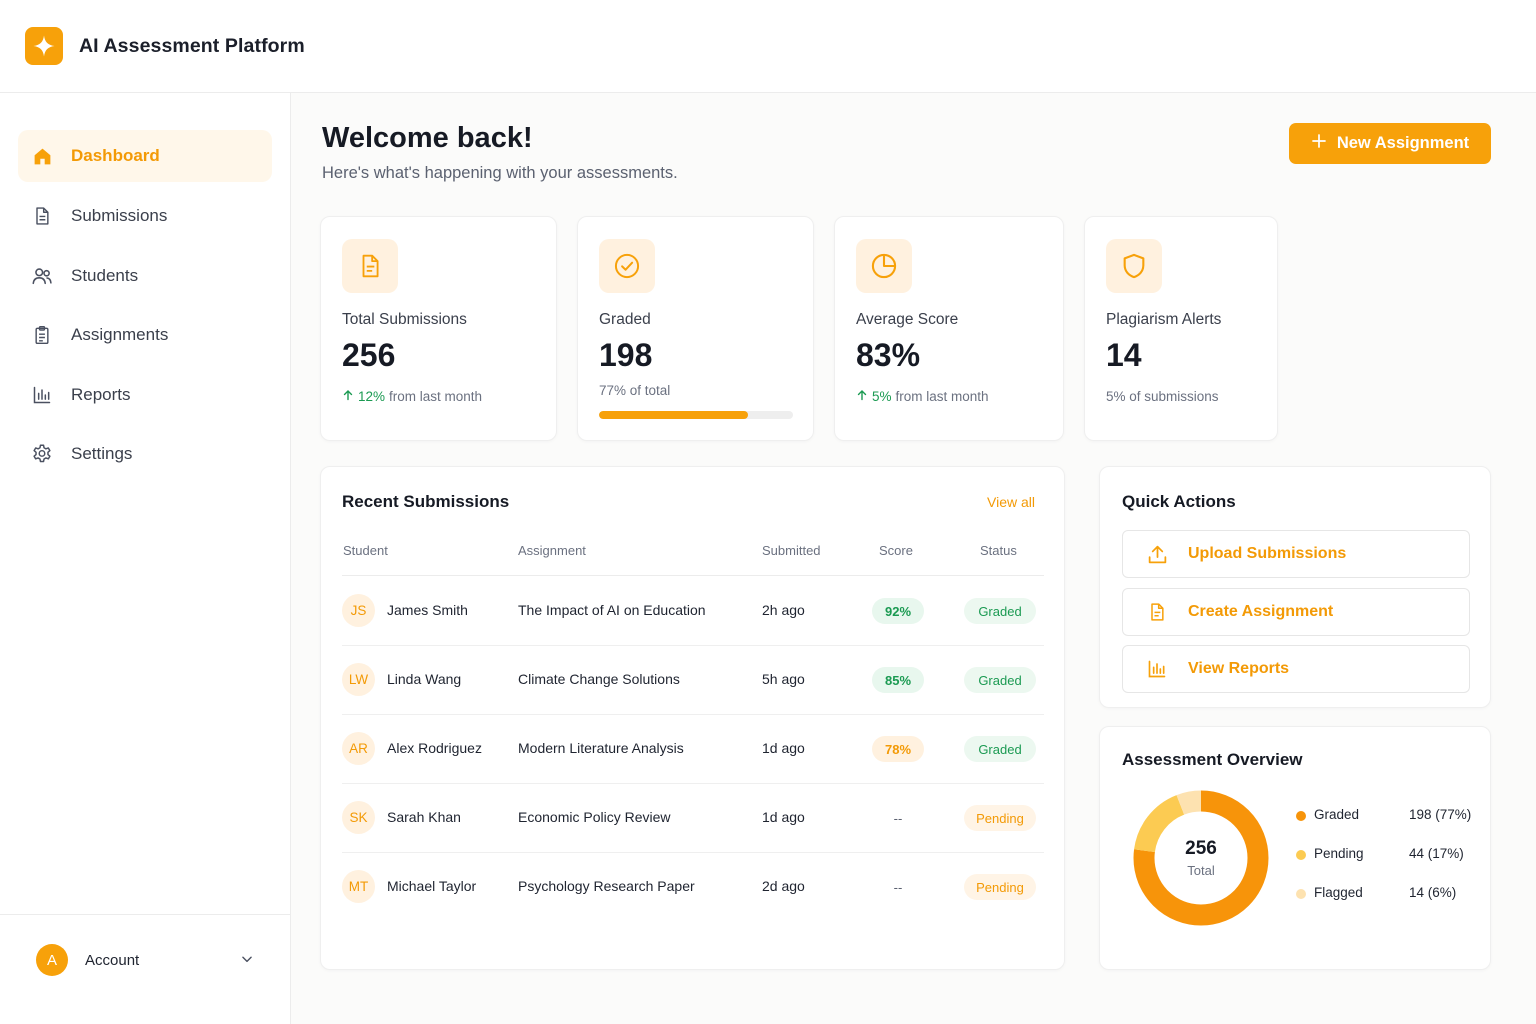 This screenshot has height=1024, width=1536. What do you see at coordinates (626, 355) in the screenshot?
I see `stat-value: 198` at bounding box center [626, 355].